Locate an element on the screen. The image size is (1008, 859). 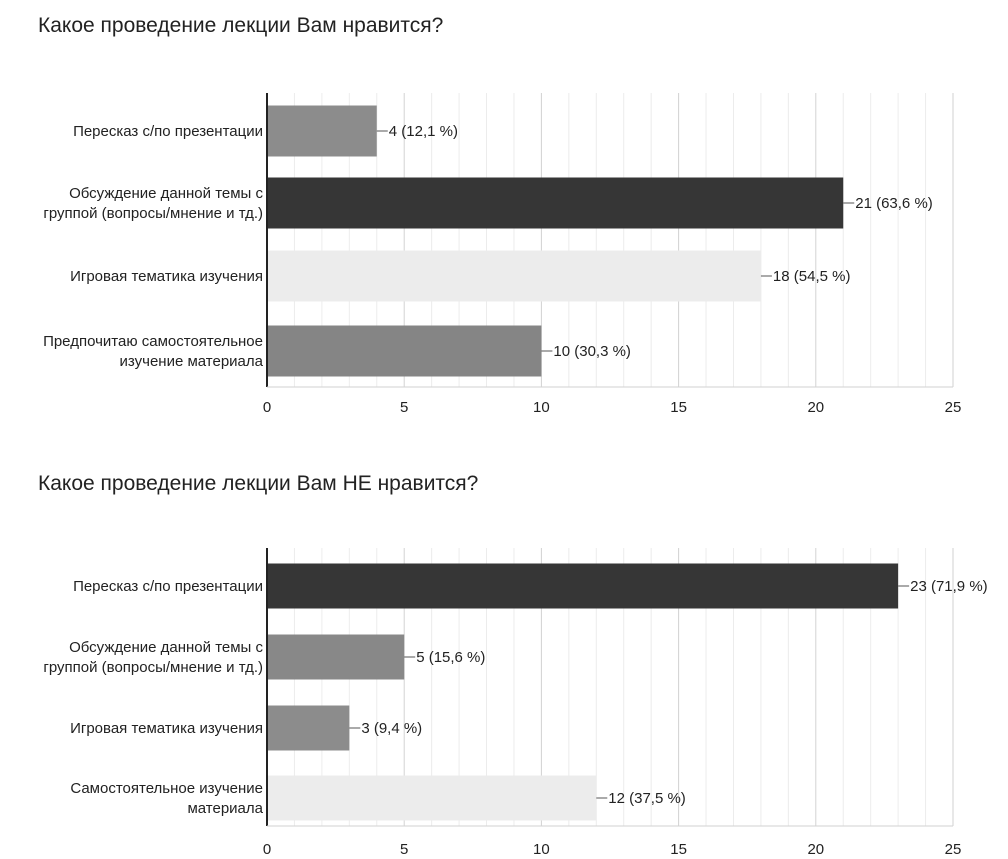
data-label: 18 (54,5 %) is located at coordinates (812, 276).